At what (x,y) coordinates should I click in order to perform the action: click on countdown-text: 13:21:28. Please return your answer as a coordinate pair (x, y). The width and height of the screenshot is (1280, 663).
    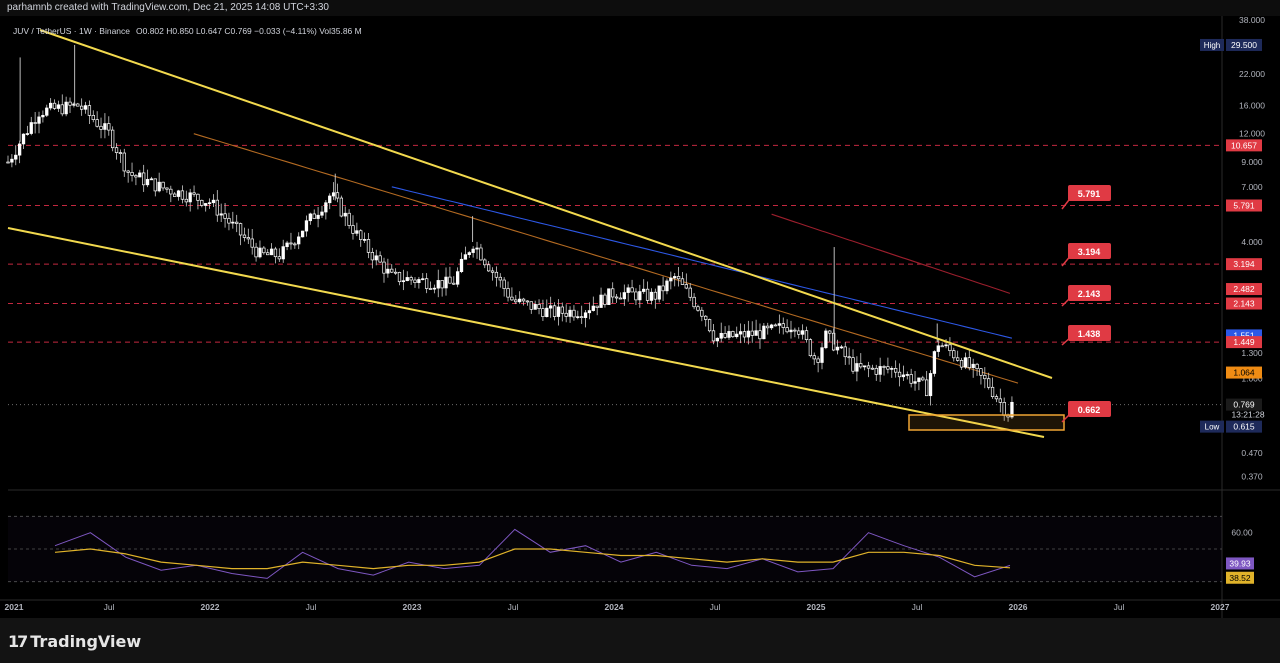
    Looking at the image, I should click on (1247, 415).